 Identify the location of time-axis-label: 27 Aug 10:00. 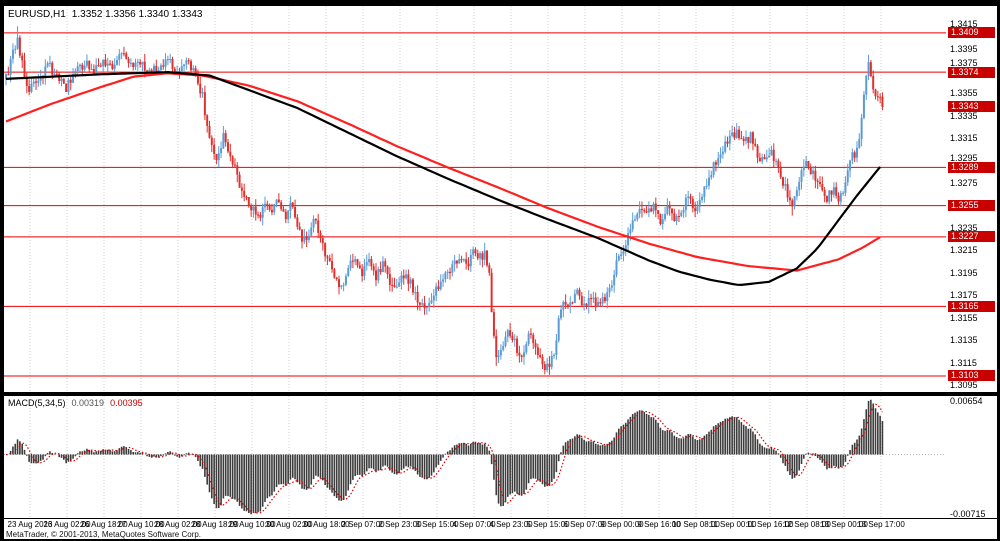
(141, 524).